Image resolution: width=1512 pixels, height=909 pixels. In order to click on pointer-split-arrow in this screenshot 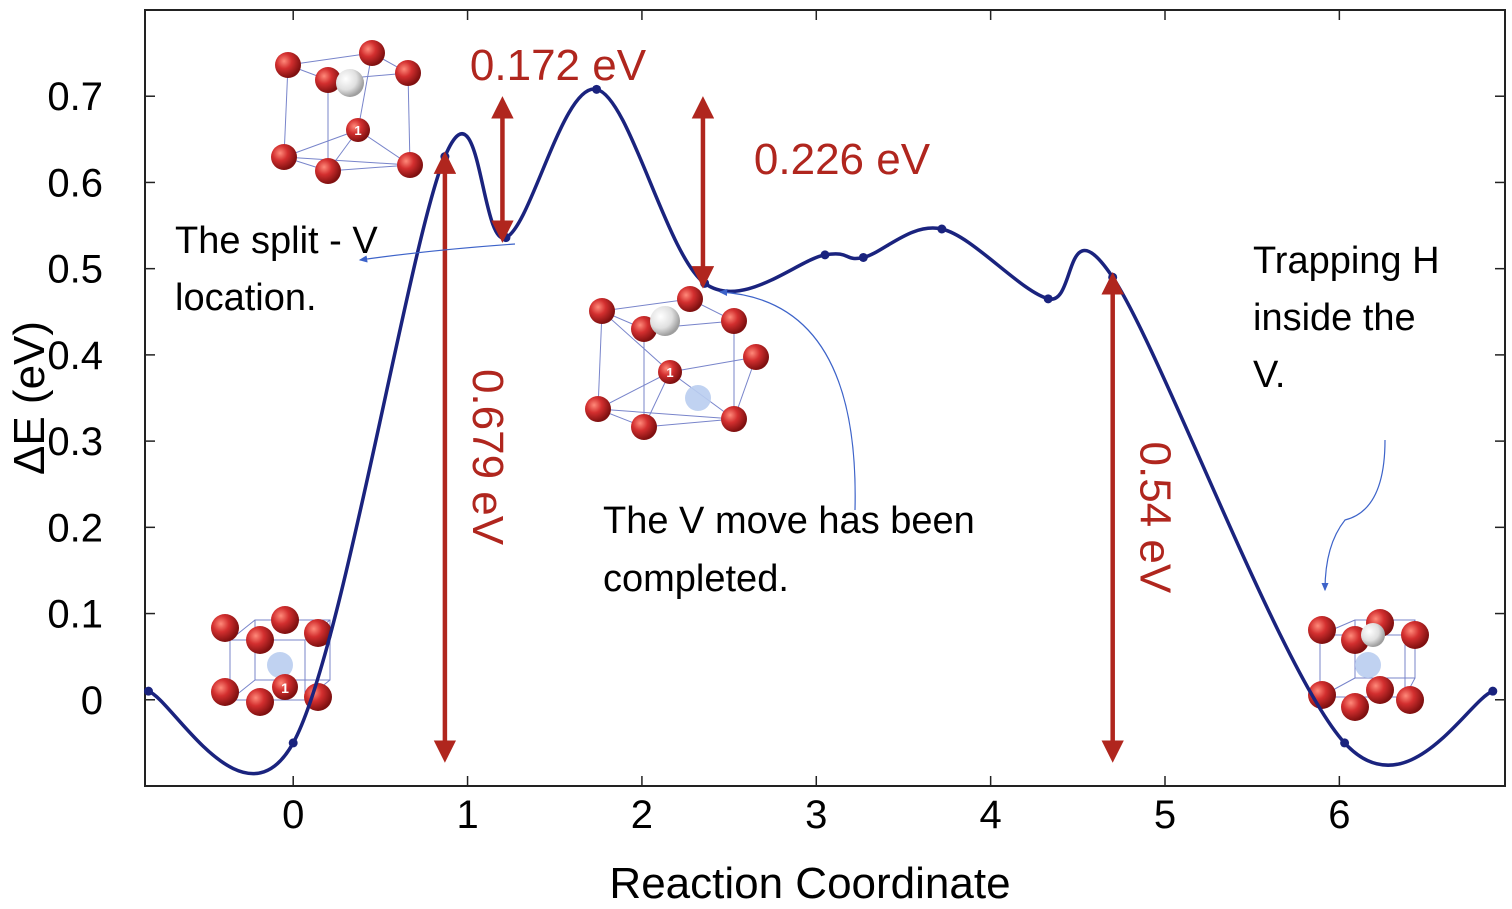, I will do `click(437, 253)`.